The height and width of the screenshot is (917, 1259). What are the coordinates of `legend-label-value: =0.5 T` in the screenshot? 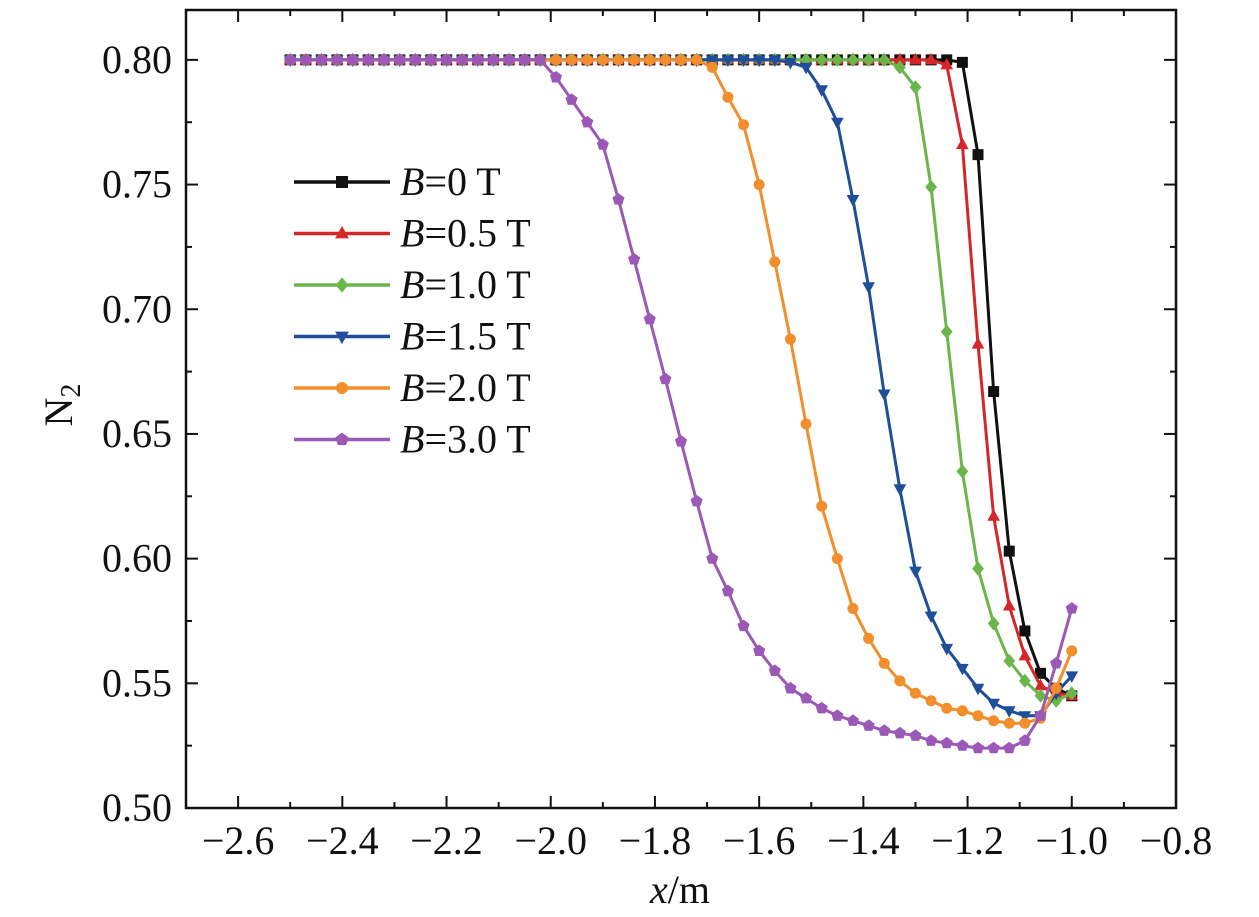 It's located at (477, 233).